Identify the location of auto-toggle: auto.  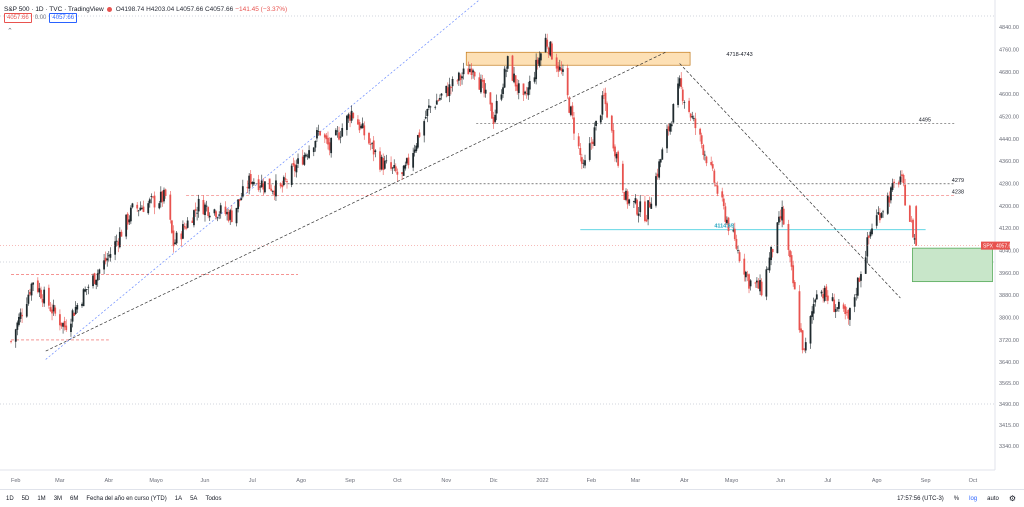
(993, 498).